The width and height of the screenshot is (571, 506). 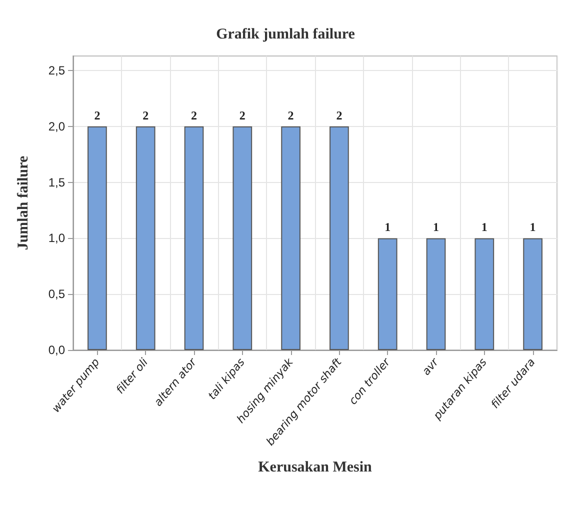 I want to click on y-axis-title: Jumlah failure, so click(x=24, y=203).